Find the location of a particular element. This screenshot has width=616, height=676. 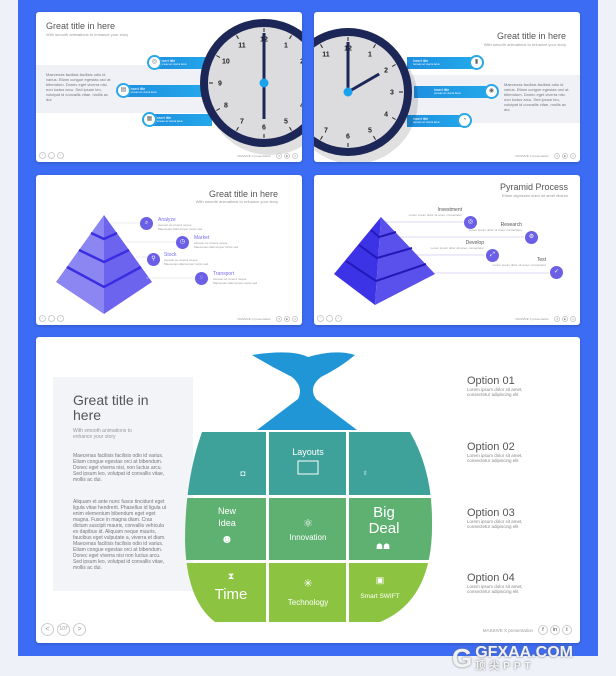

clock-six: 121234567891011 is located at coordinates (251, 87).